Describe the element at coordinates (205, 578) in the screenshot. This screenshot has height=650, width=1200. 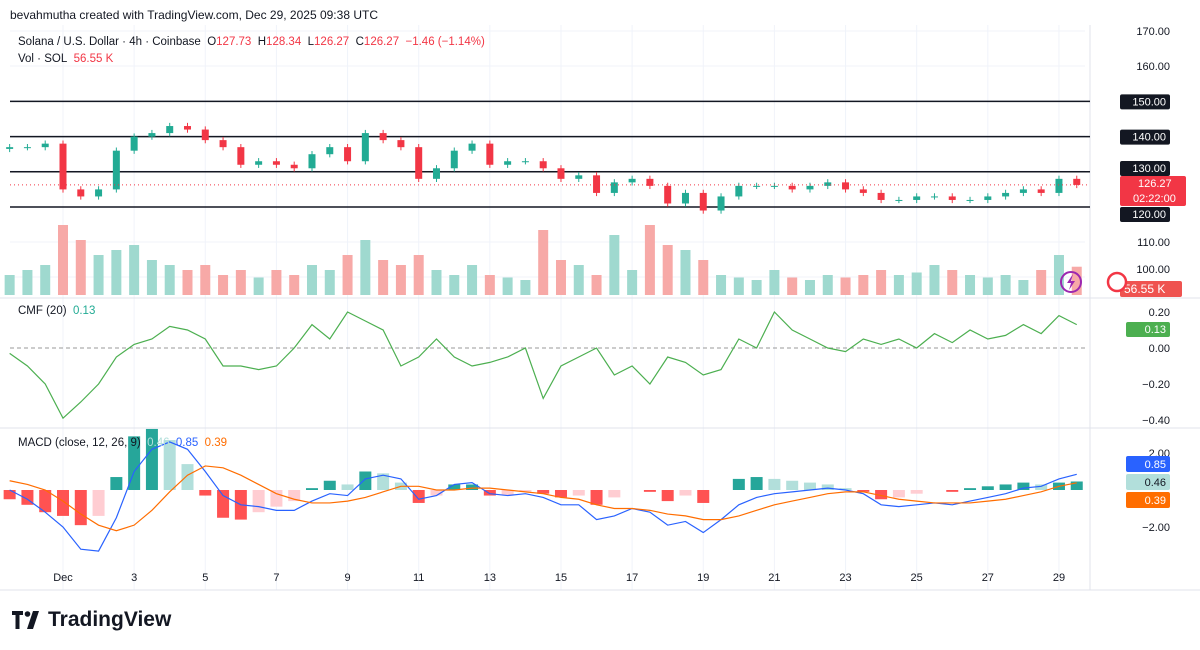
I see `time-axis-label: 5` at that location.